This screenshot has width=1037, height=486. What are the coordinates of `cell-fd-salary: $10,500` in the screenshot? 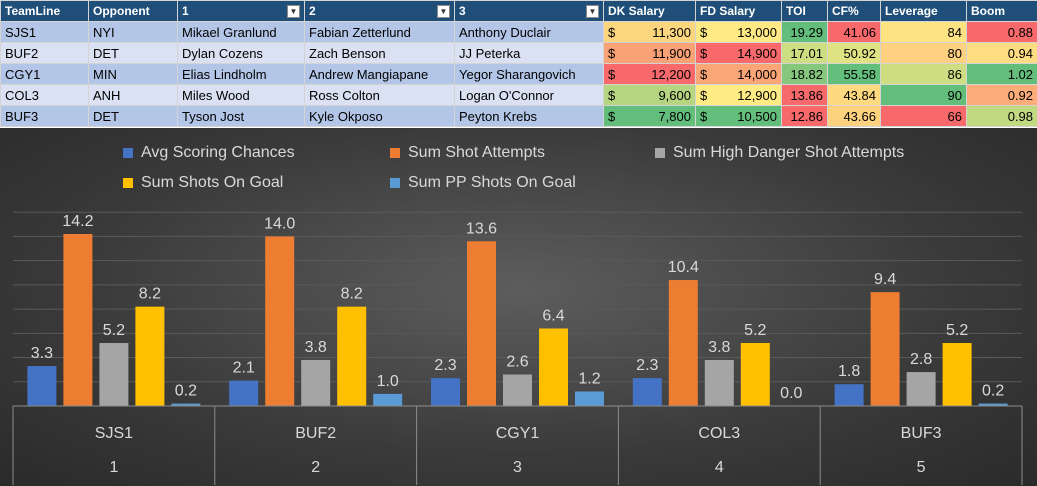 It's located at (738, 116).